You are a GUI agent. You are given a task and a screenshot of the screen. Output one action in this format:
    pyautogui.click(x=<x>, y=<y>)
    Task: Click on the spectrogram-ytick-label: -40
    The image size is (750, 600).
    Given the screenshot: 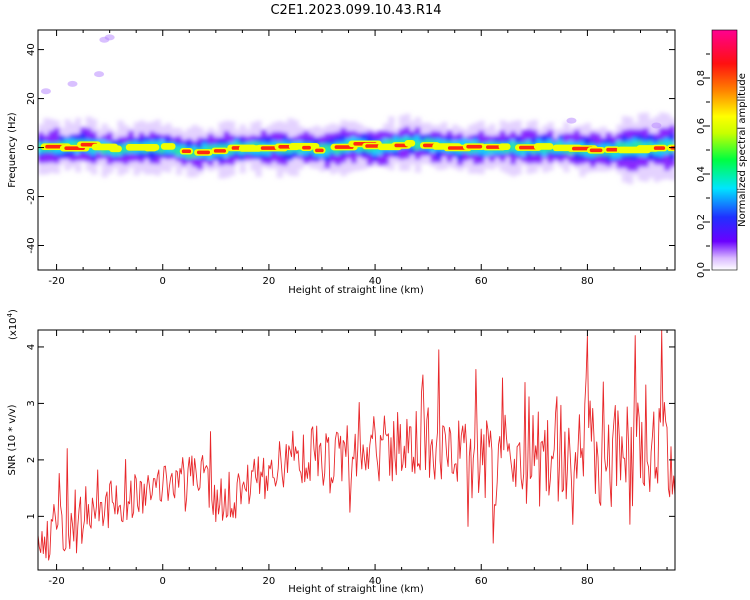 What is the action you would take?
    pyautogui.click(x=31, y=245)
    